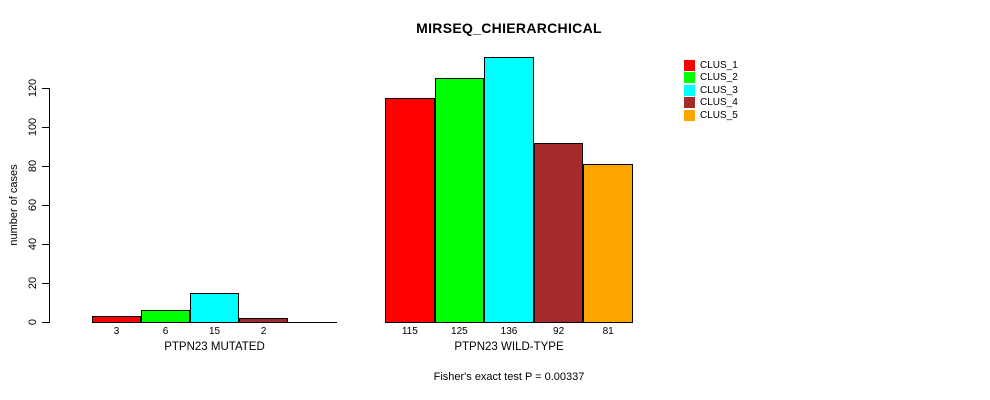 The width and height of the screenshot is (990, 400). What do you see at coordinates (509, 377) in the screenshot?
I see `annotation-fishers-test: Fisher's exact test P = 0.00337` at bounding box center [509, 377].